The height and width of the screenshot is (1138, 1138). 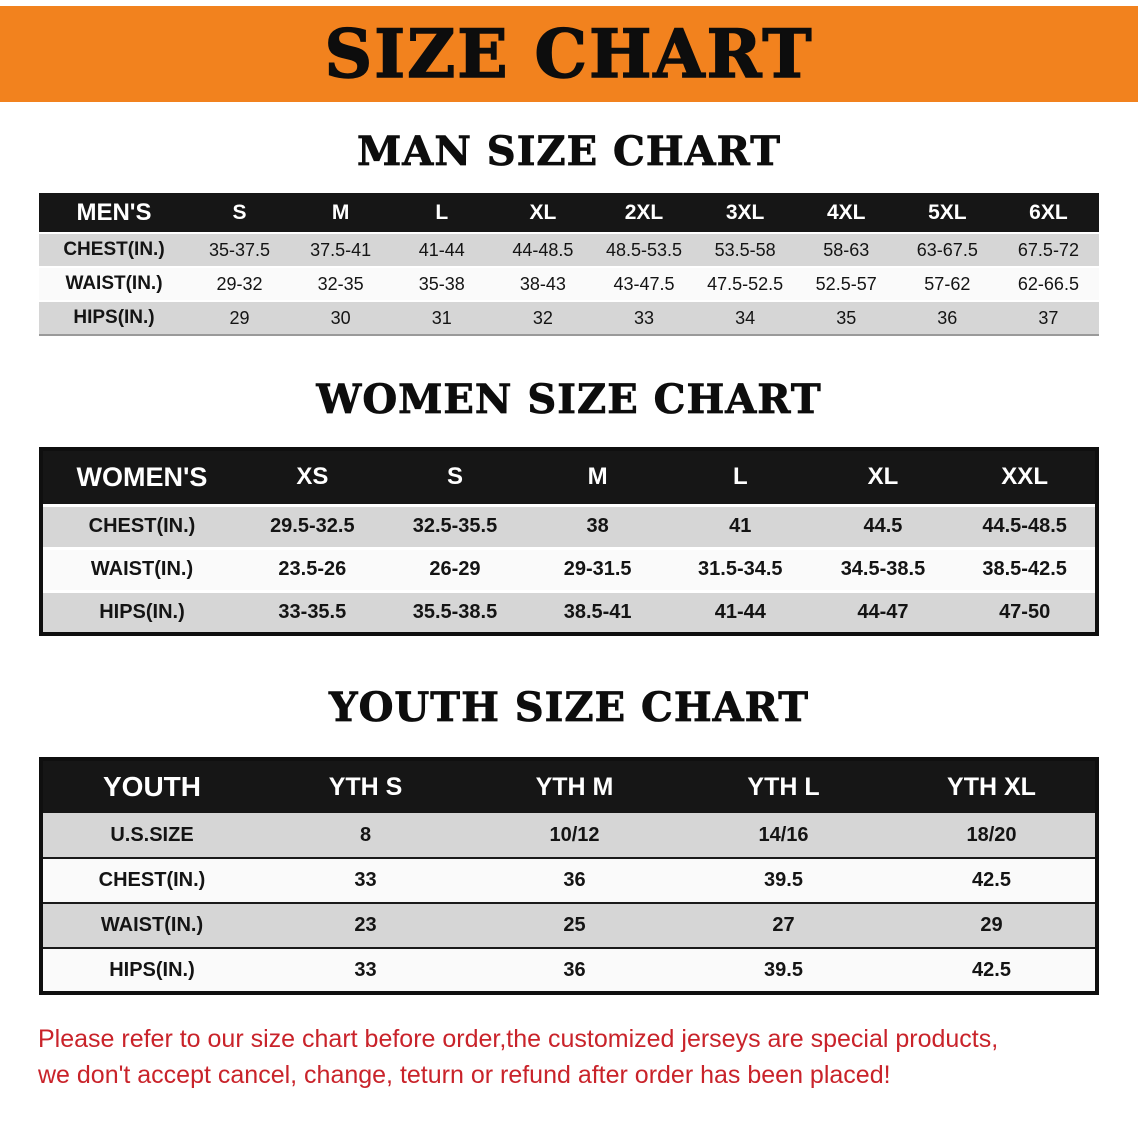 I want to click on measurement-value-cell: 38-43, so click(x=542, y=283).